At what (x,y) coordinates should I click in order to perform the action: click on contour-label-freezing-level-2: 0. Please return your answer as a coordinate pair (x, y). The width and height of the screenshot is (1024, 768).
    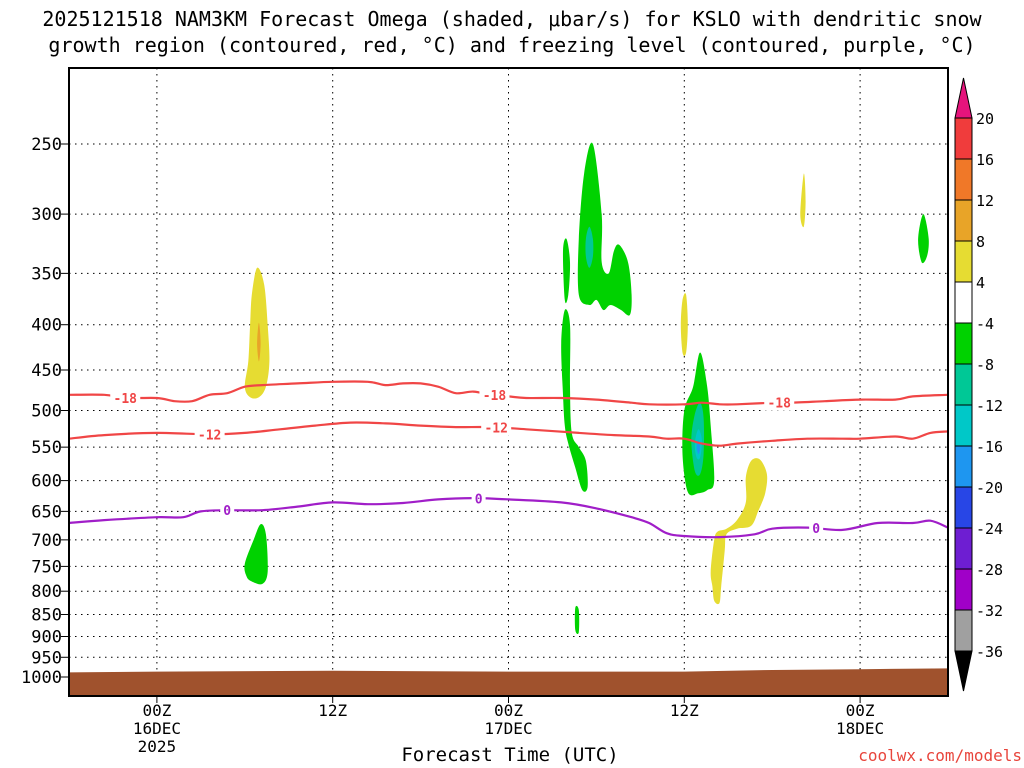
    Looking at the image, I should click on (816, 529).